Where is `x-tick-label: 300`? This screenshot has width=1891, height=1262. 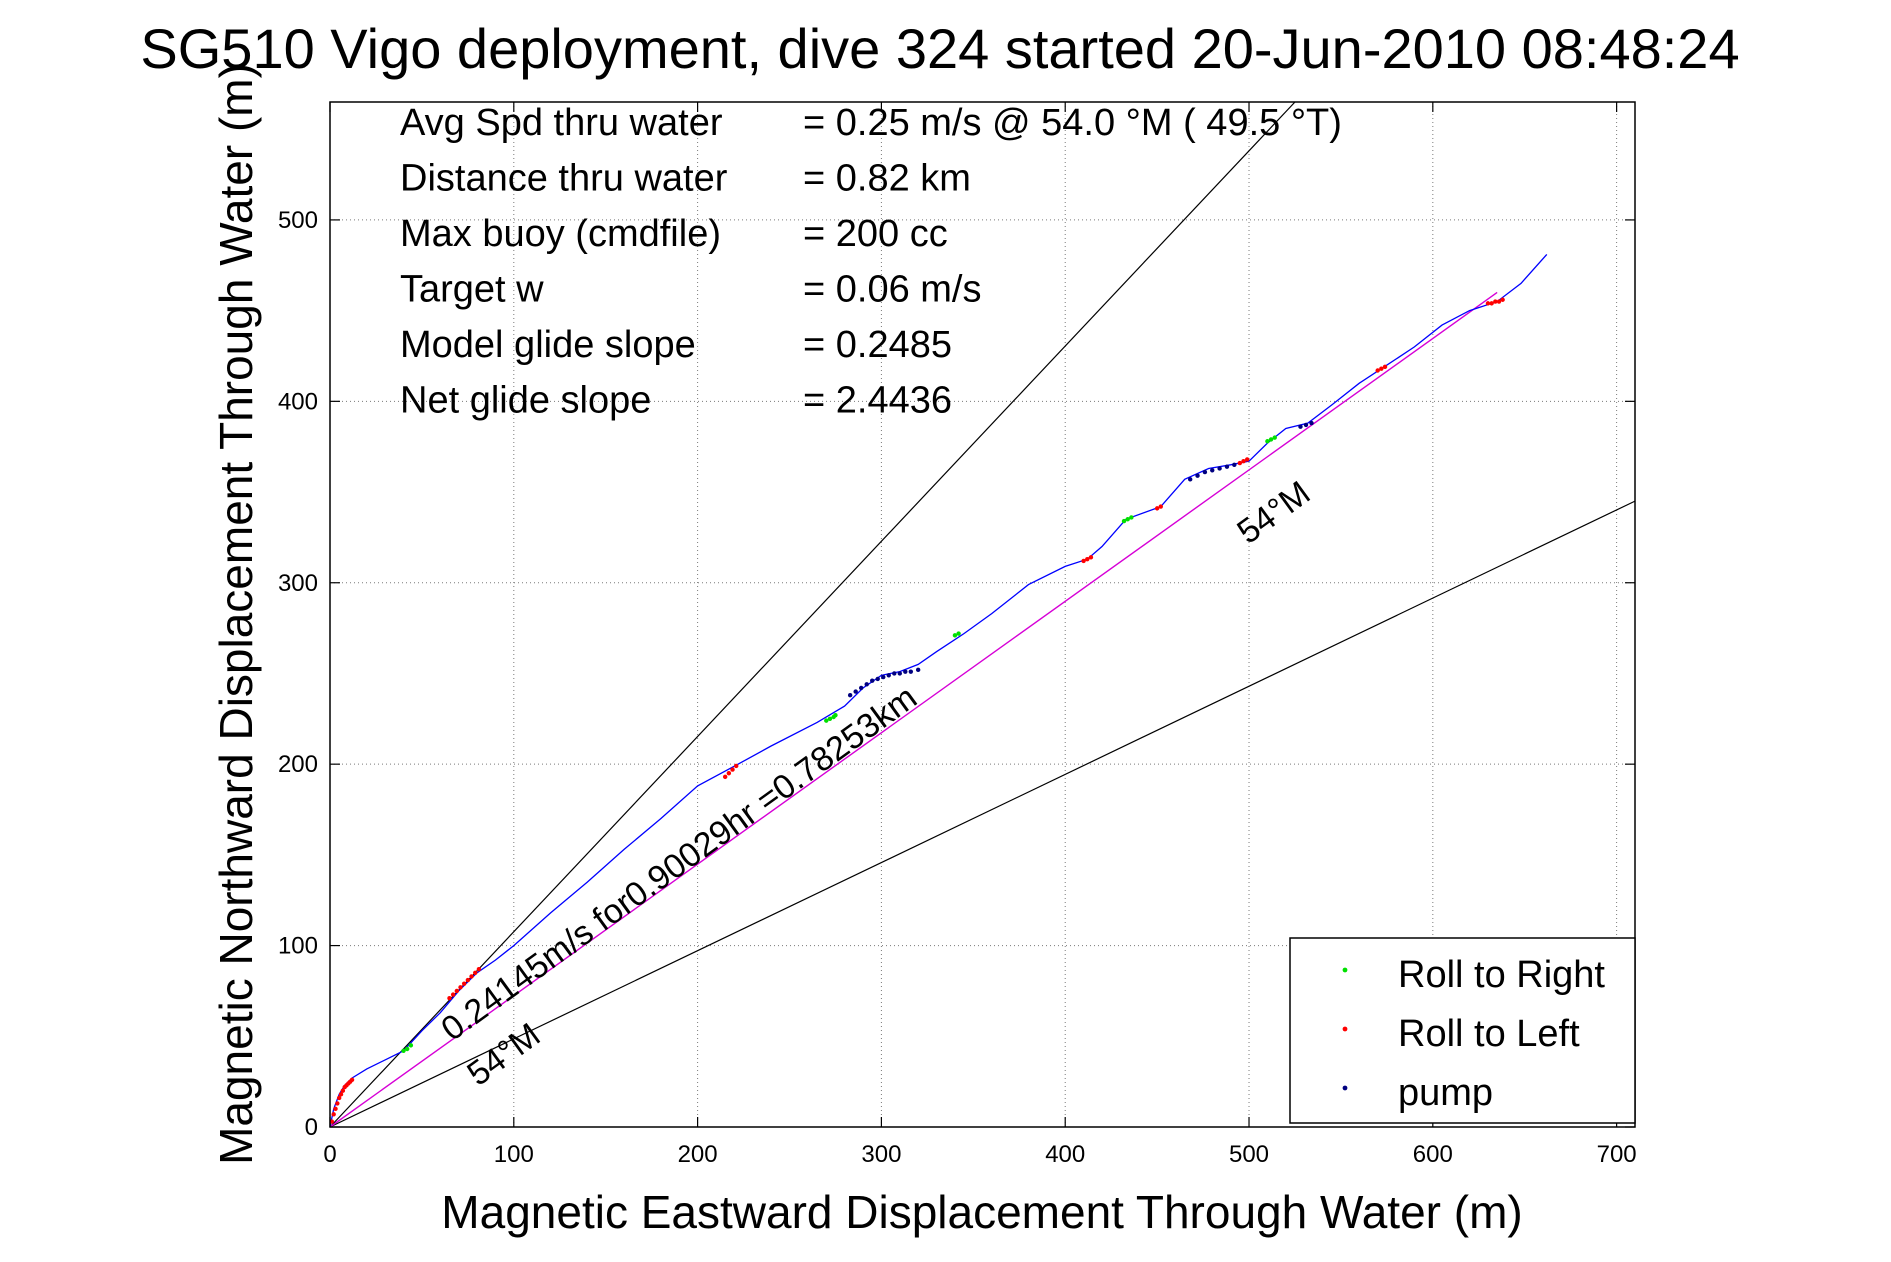
x-tick-label: 300 is located at coordinates (881, 1154).